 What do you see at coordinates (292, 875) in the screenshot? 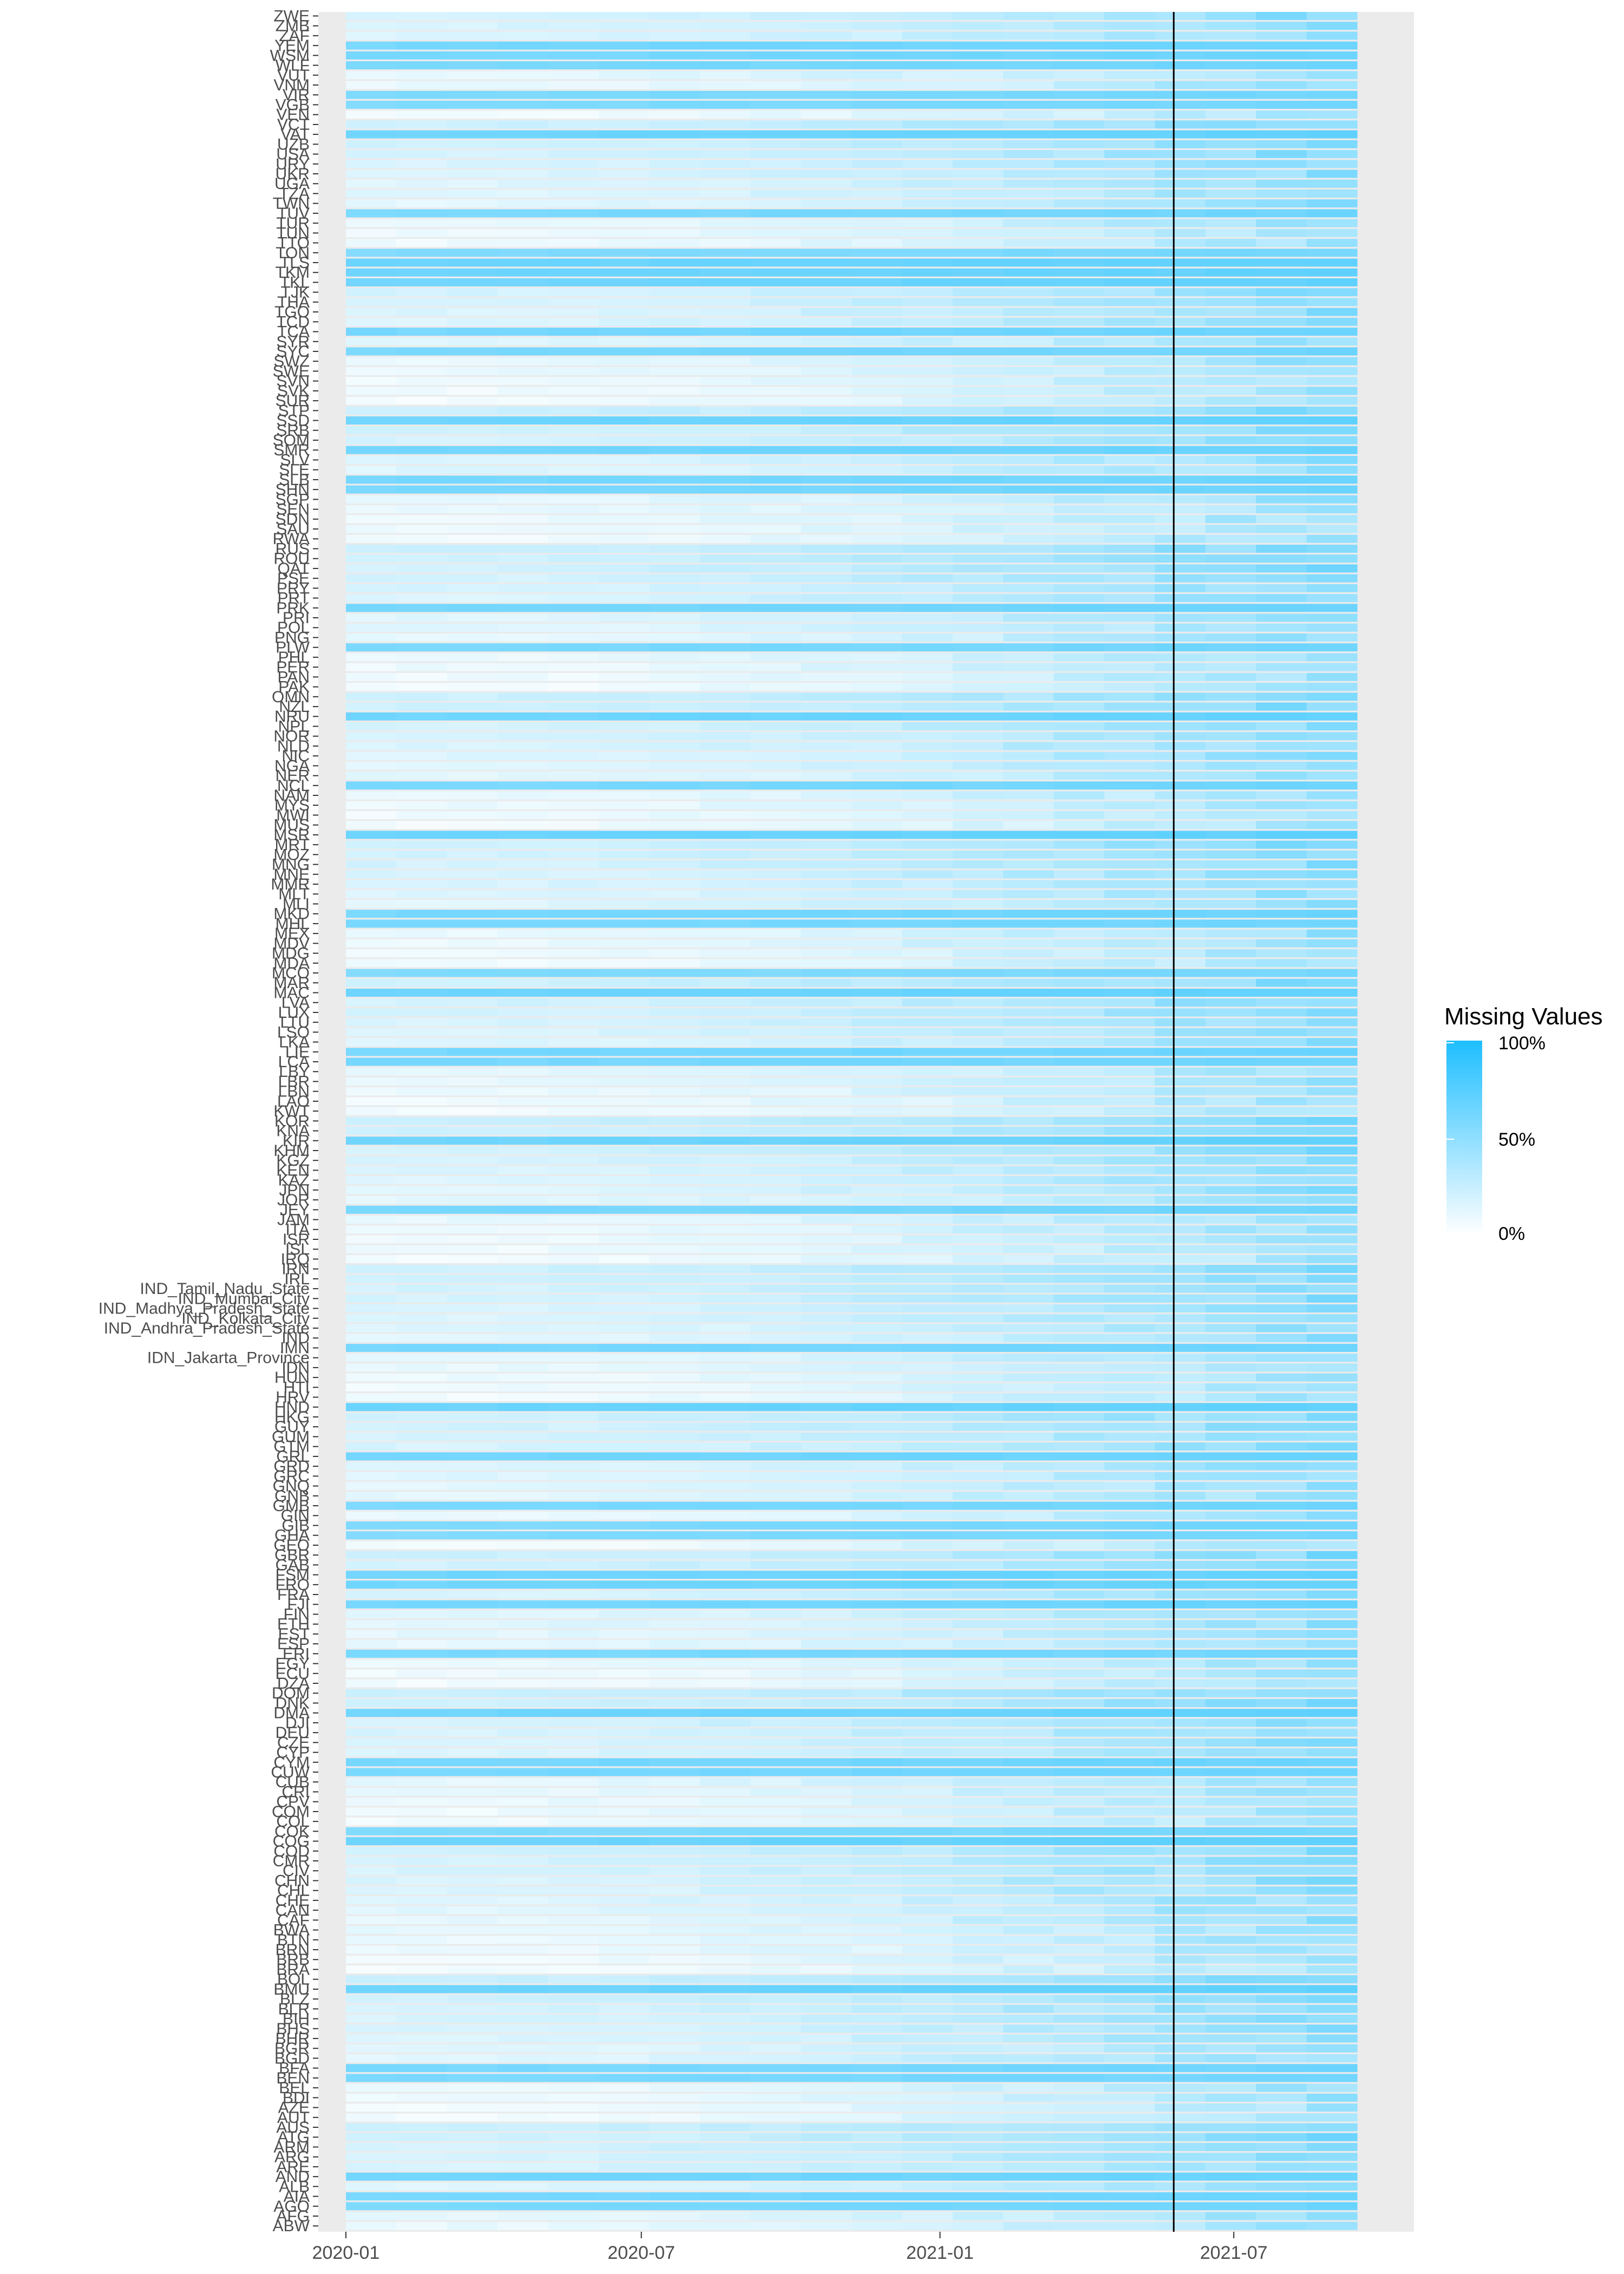
I see `y-tick-label: MNE` at bounding box center [292, 875].